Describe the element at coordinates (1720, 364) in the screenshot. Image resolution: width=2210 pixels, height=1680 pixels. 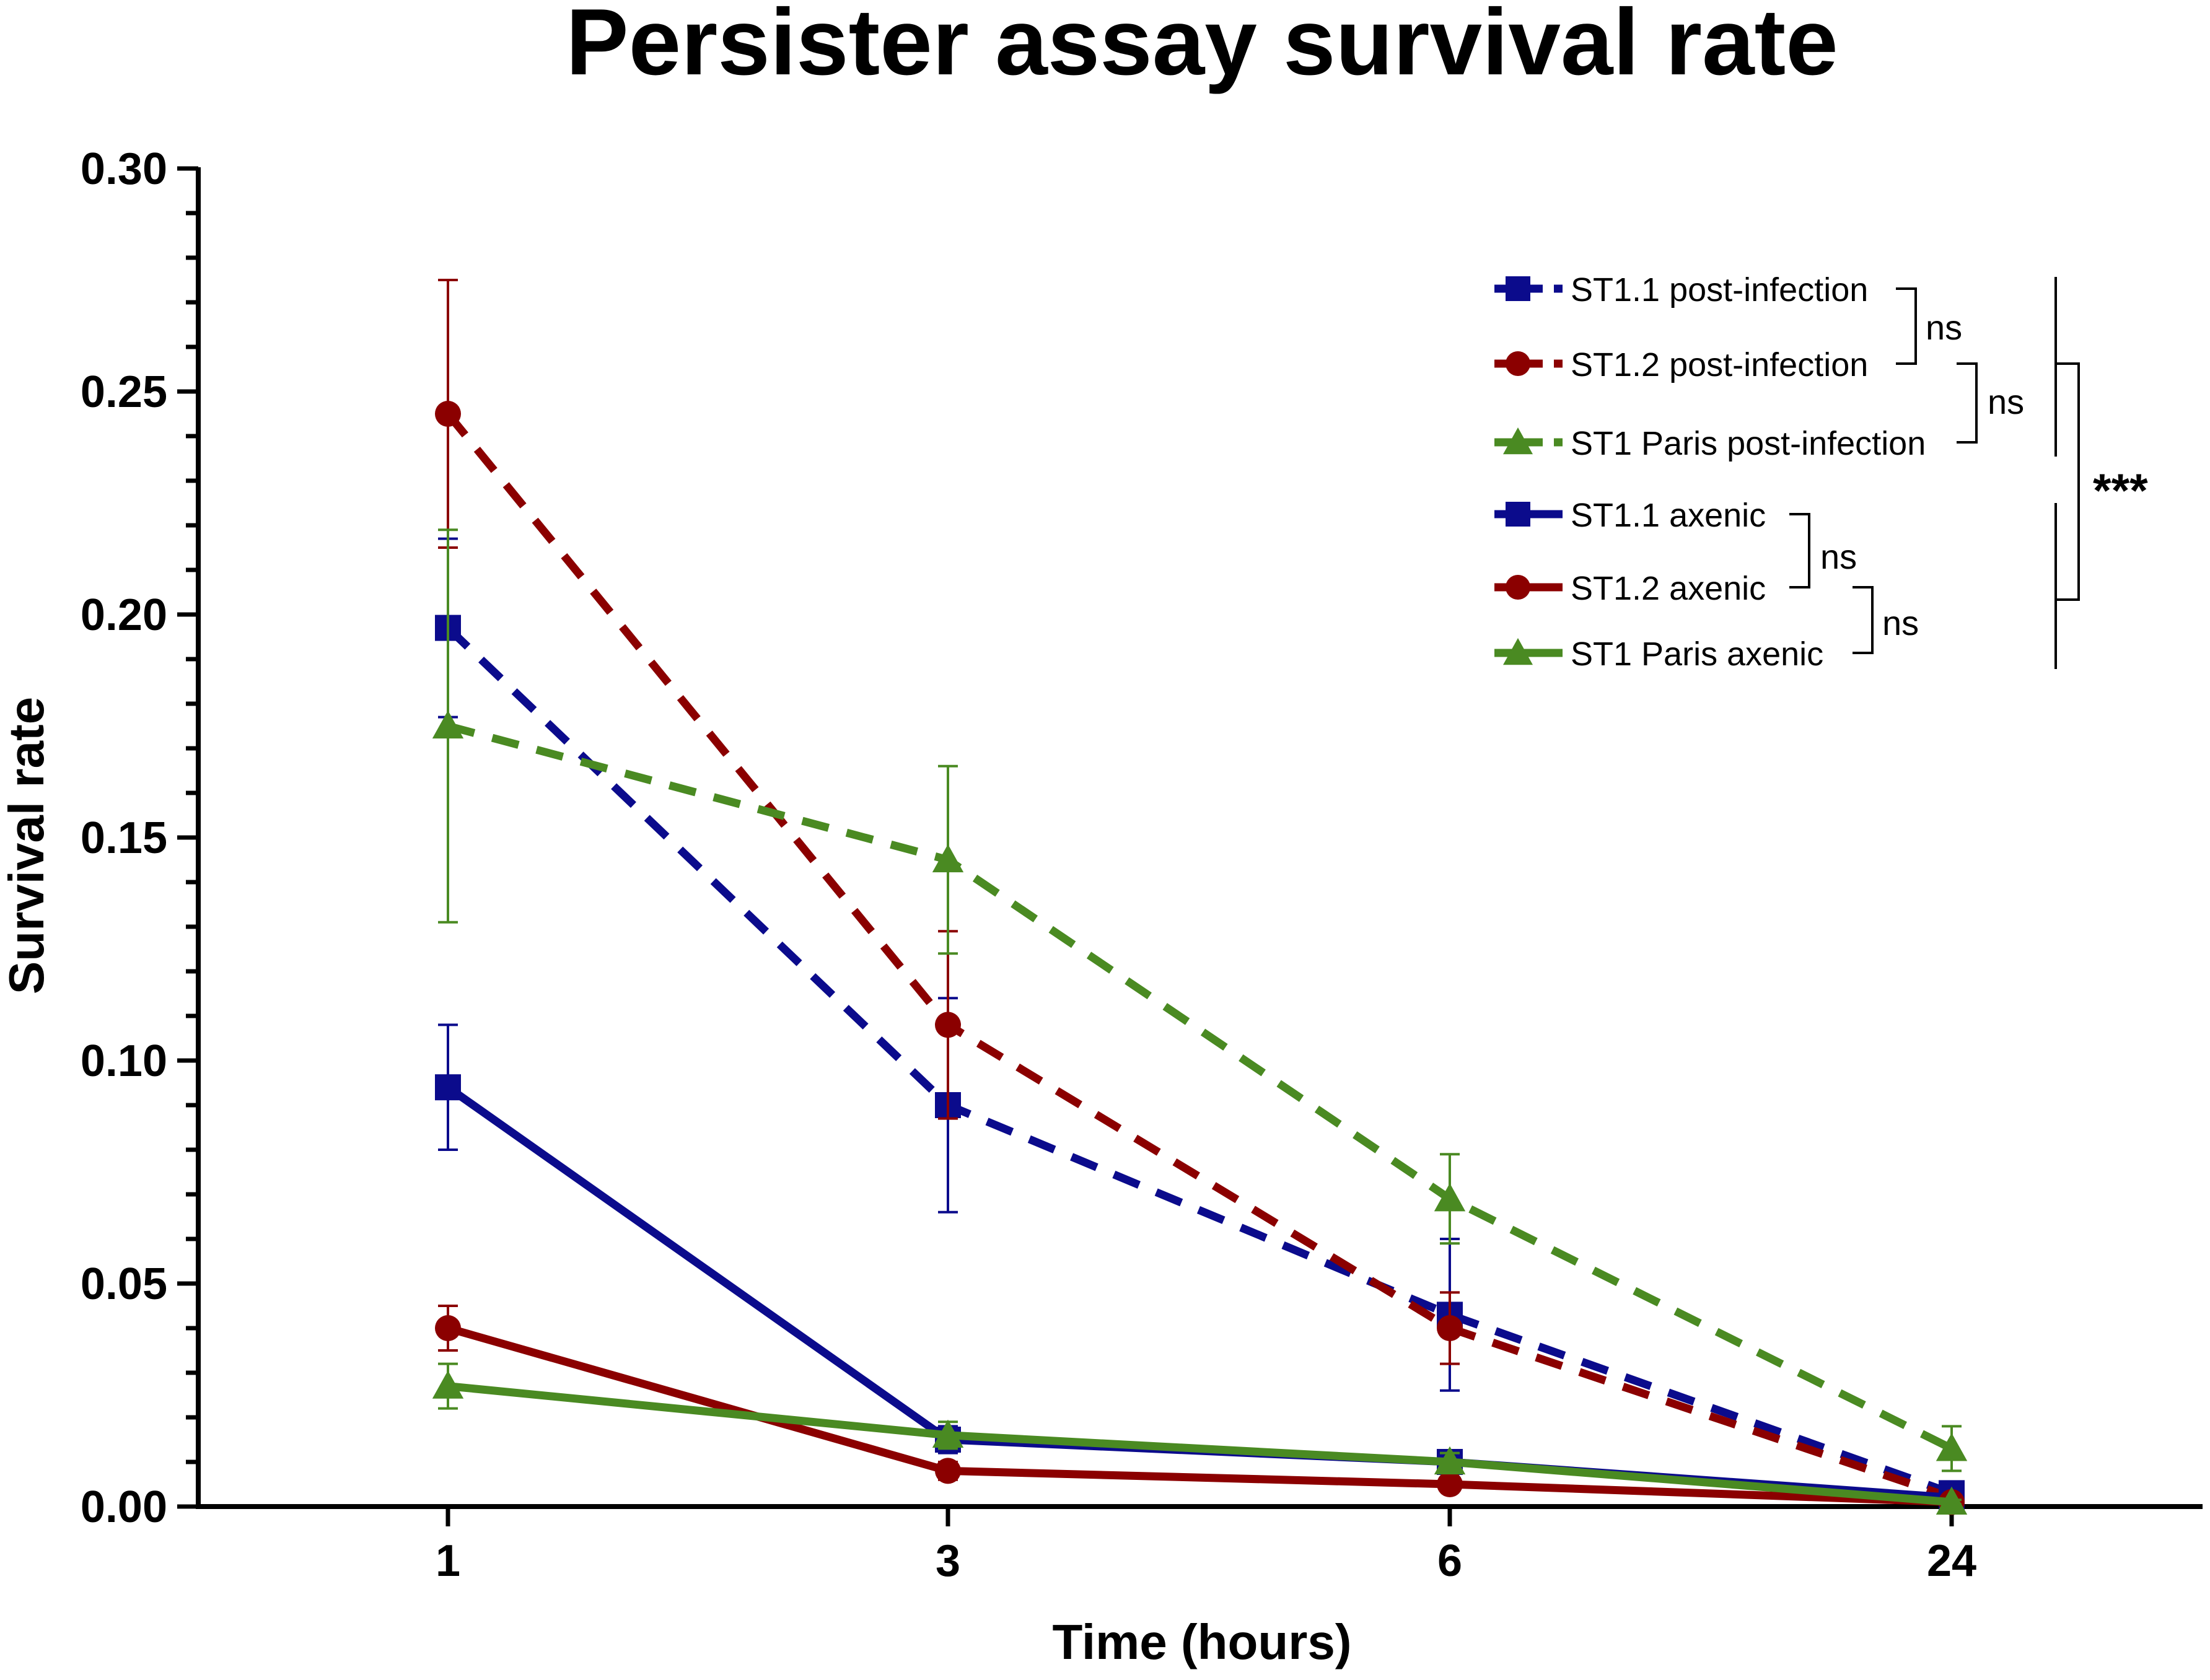
I see `legend-label: ST1.2 post-infection` at that location.